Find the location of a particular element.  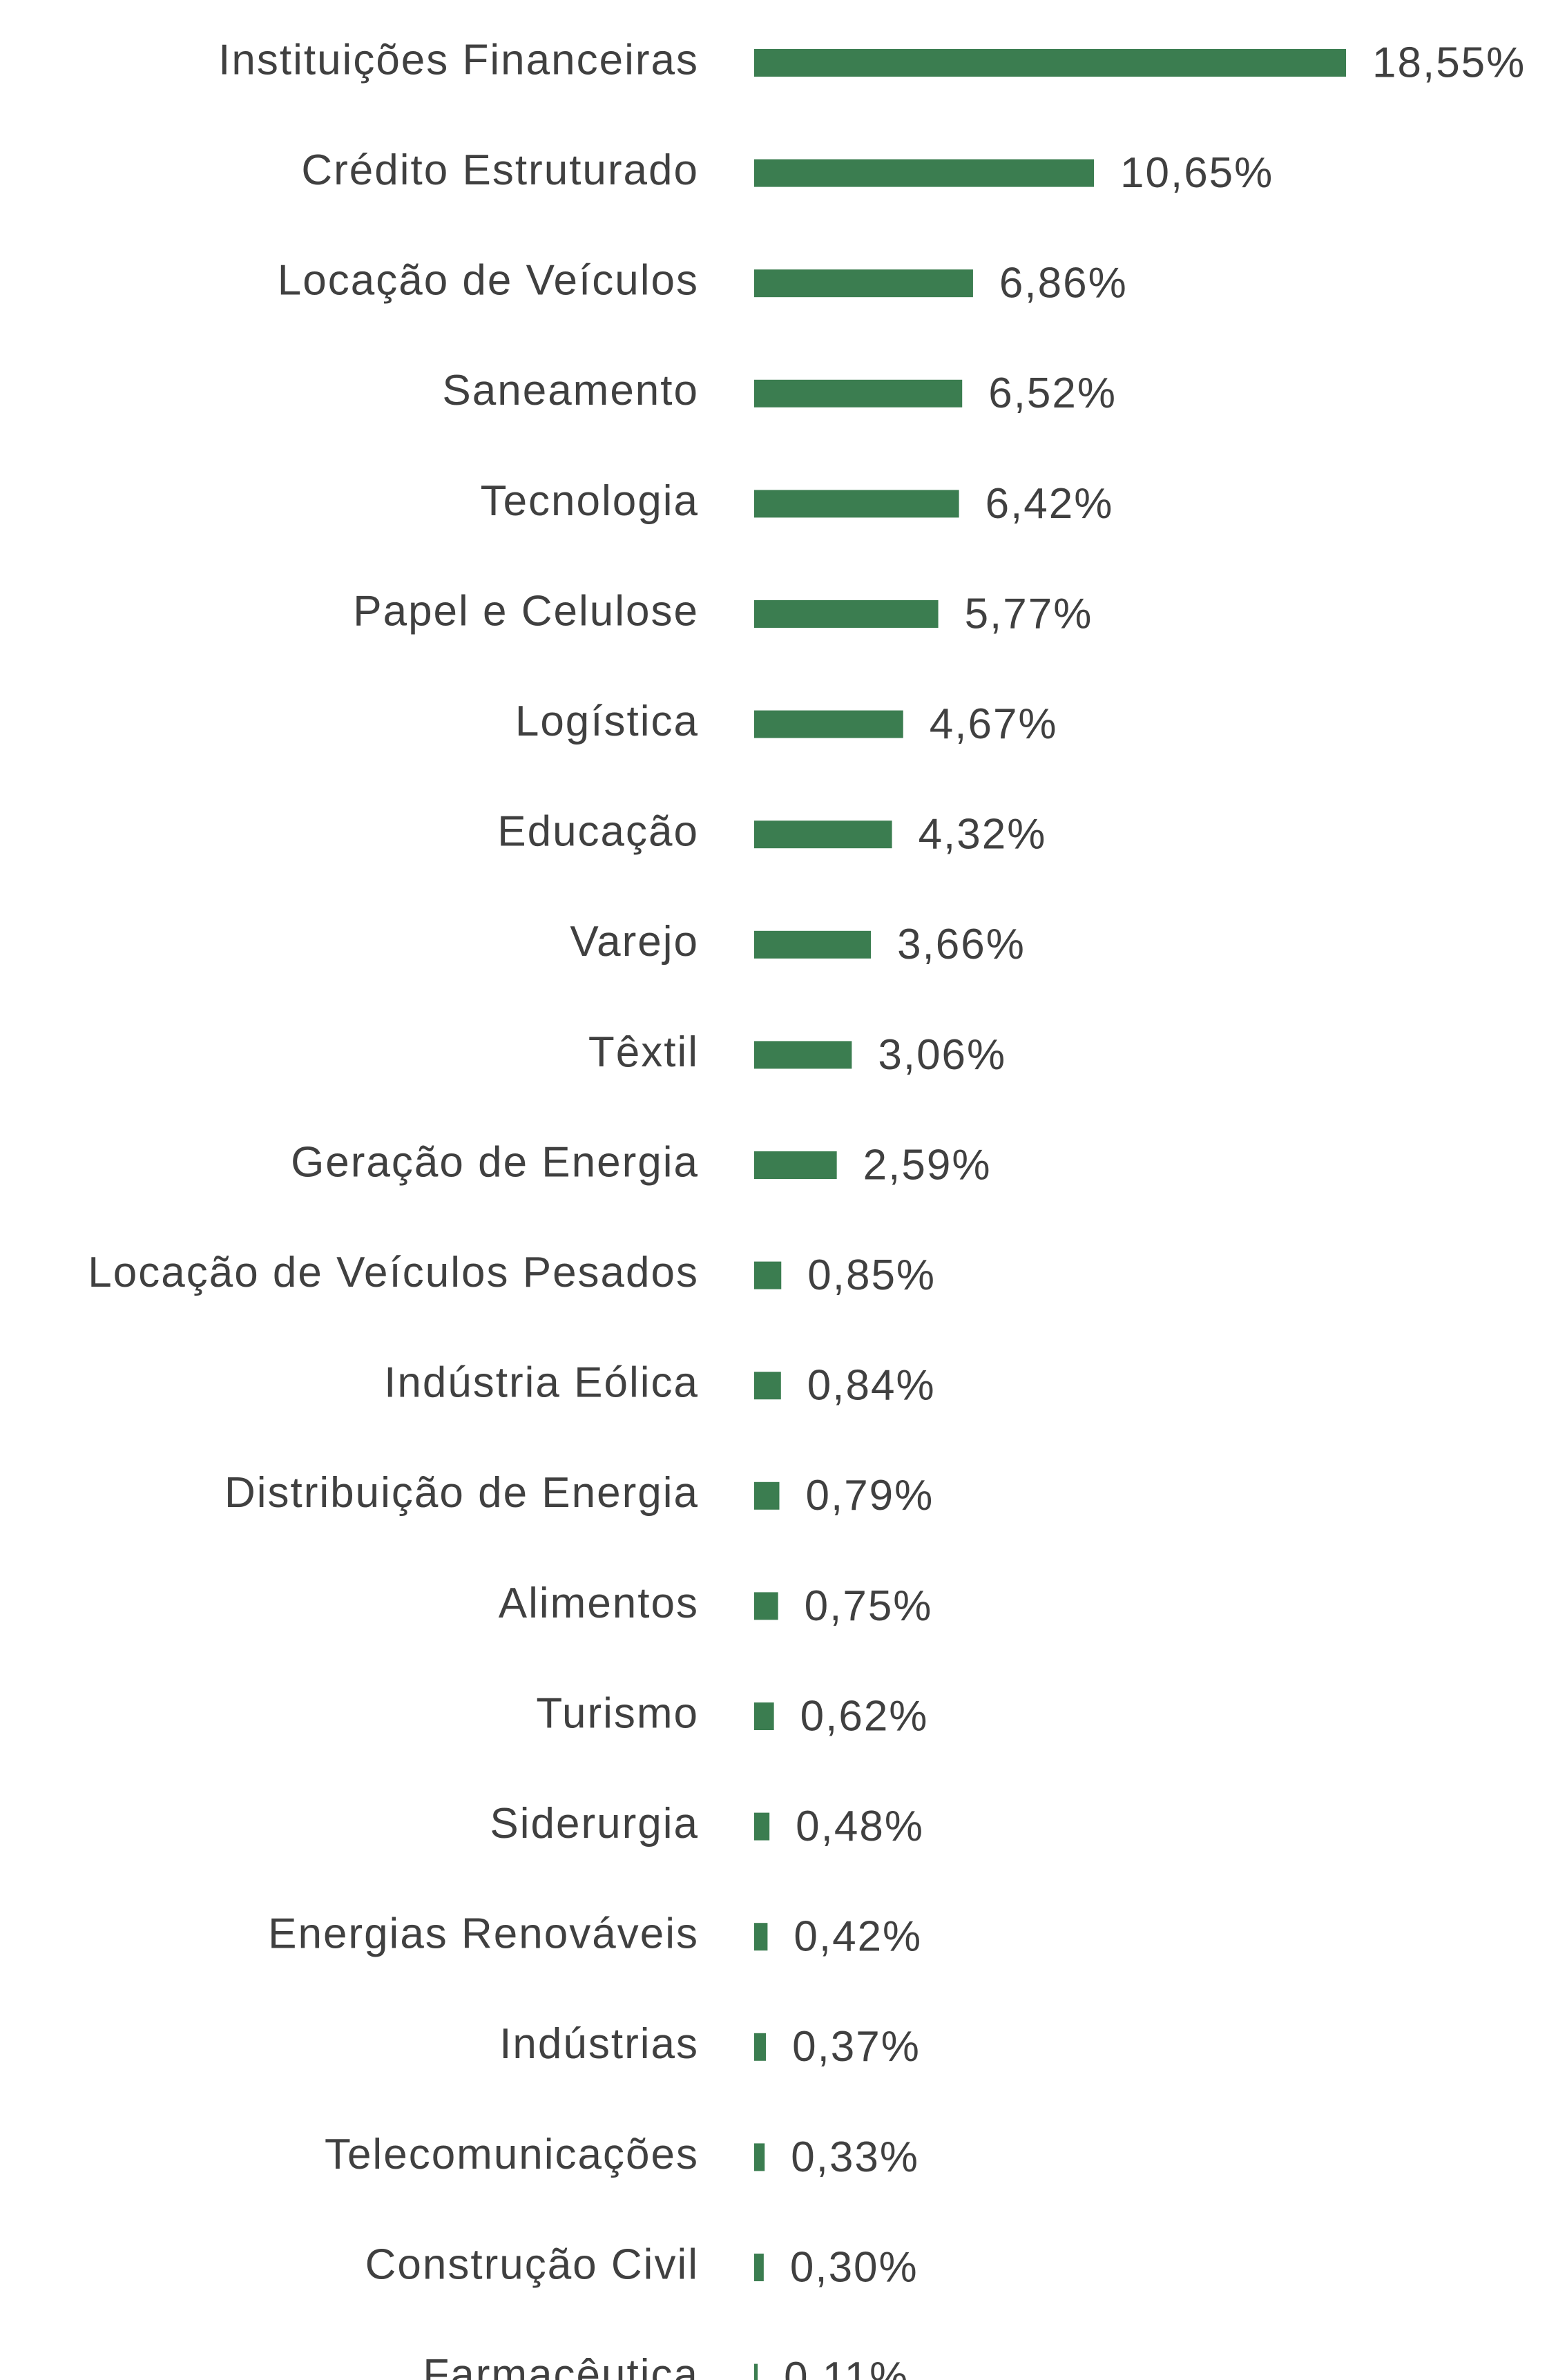

category-label: Saneamento is located at coordinates (570, 390).